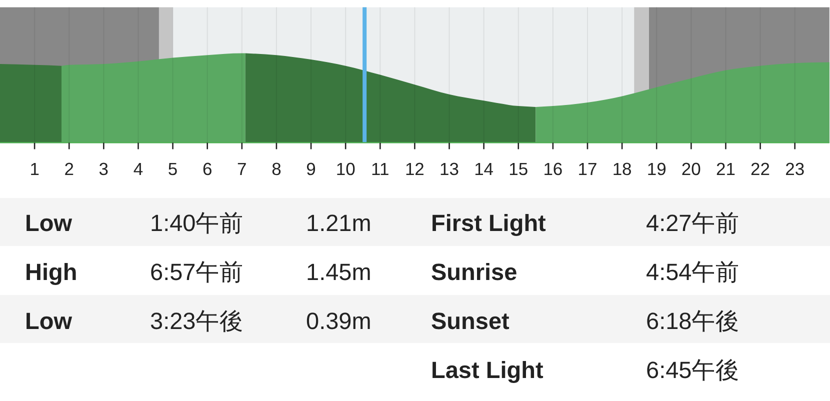 This screenshot has height=401, width=830. Describe the element at coordinates (470, 321) in the screenshot. I see `table-cell: Sunset` at that location.